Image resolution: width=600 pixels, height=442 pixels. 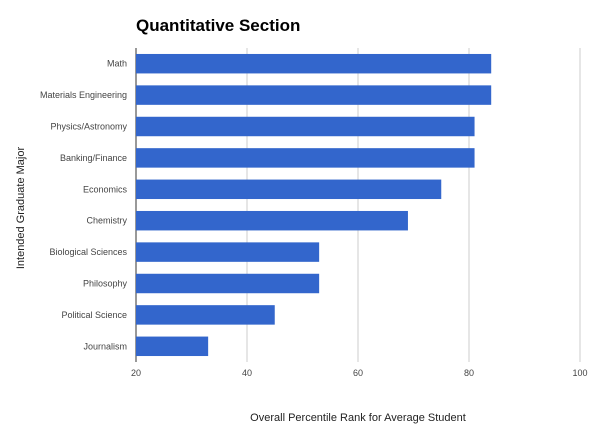 I want to click on category-label: Chemistry, so click(x=106, y=221).